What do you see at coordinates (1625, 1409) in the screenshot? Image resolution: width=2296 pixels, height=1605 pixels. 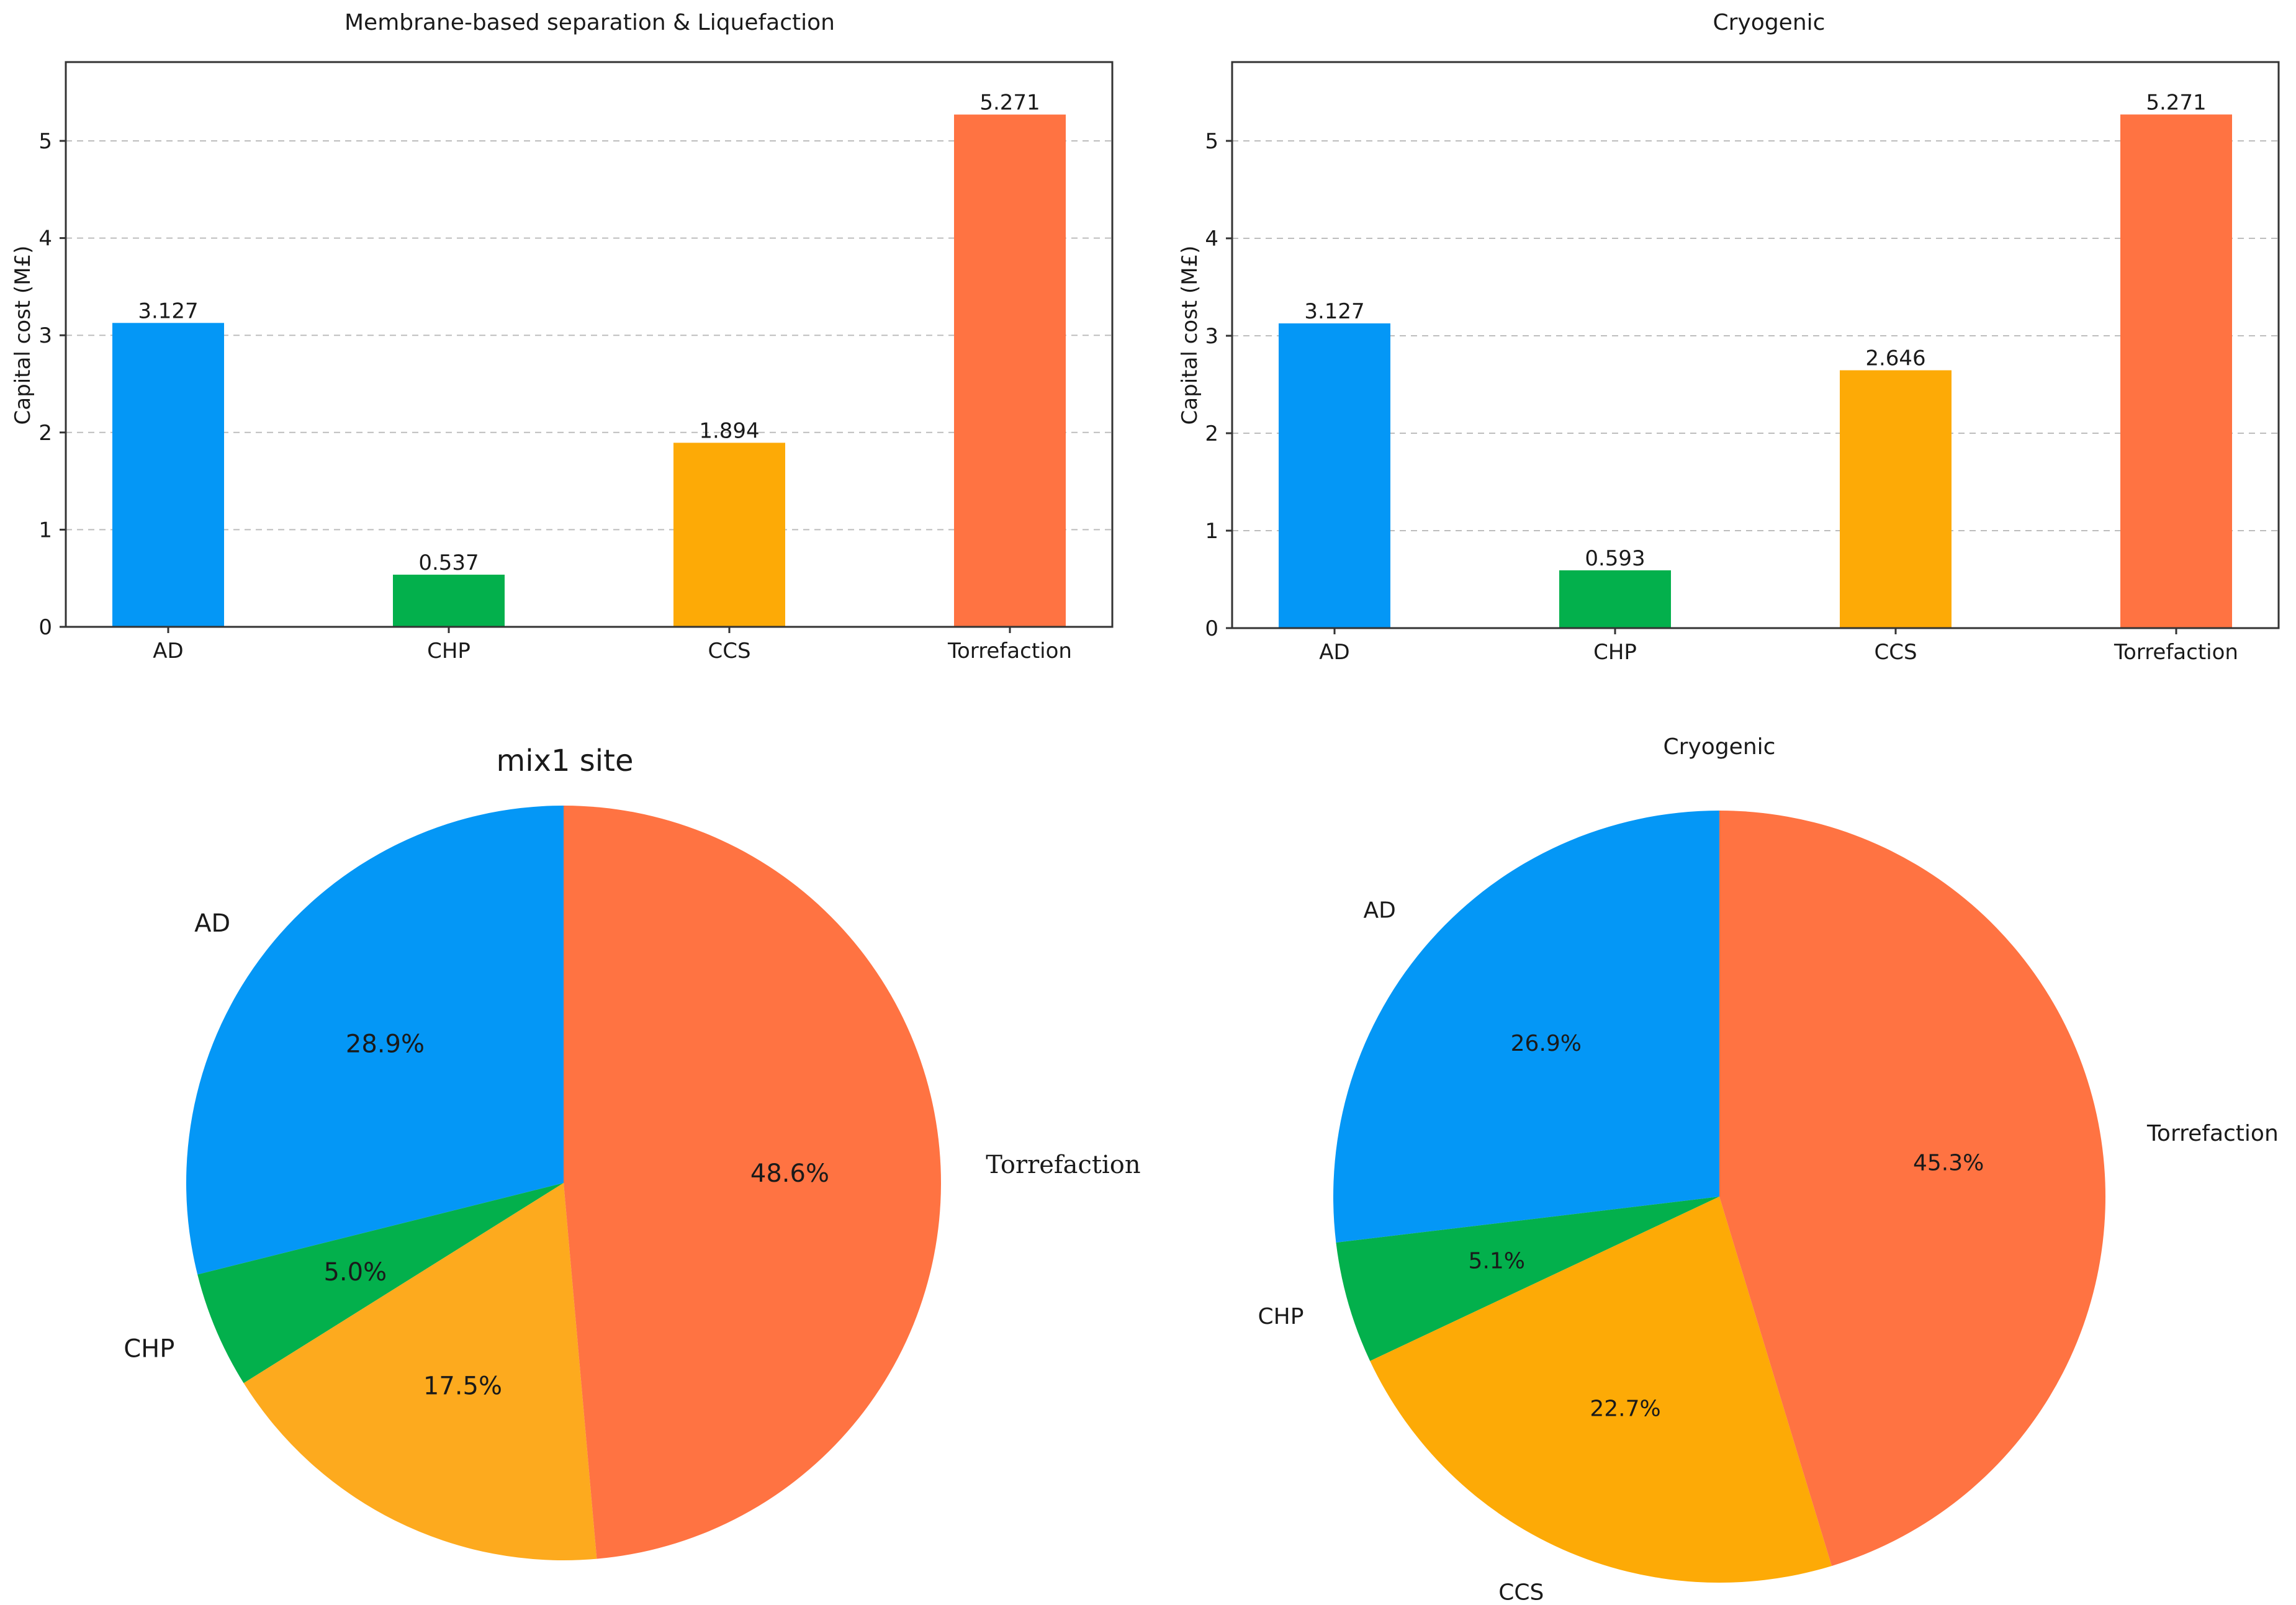 I see `pct-label-ccs: 22.7%` at bounding box center [1625, 1409].